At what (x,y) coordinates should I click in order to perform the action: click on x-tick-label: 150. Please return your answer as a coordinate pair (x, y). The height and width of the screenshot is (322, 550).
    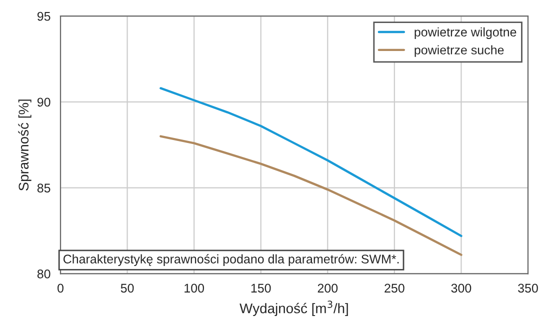
    Looking at the image, I should click on (261, 288).